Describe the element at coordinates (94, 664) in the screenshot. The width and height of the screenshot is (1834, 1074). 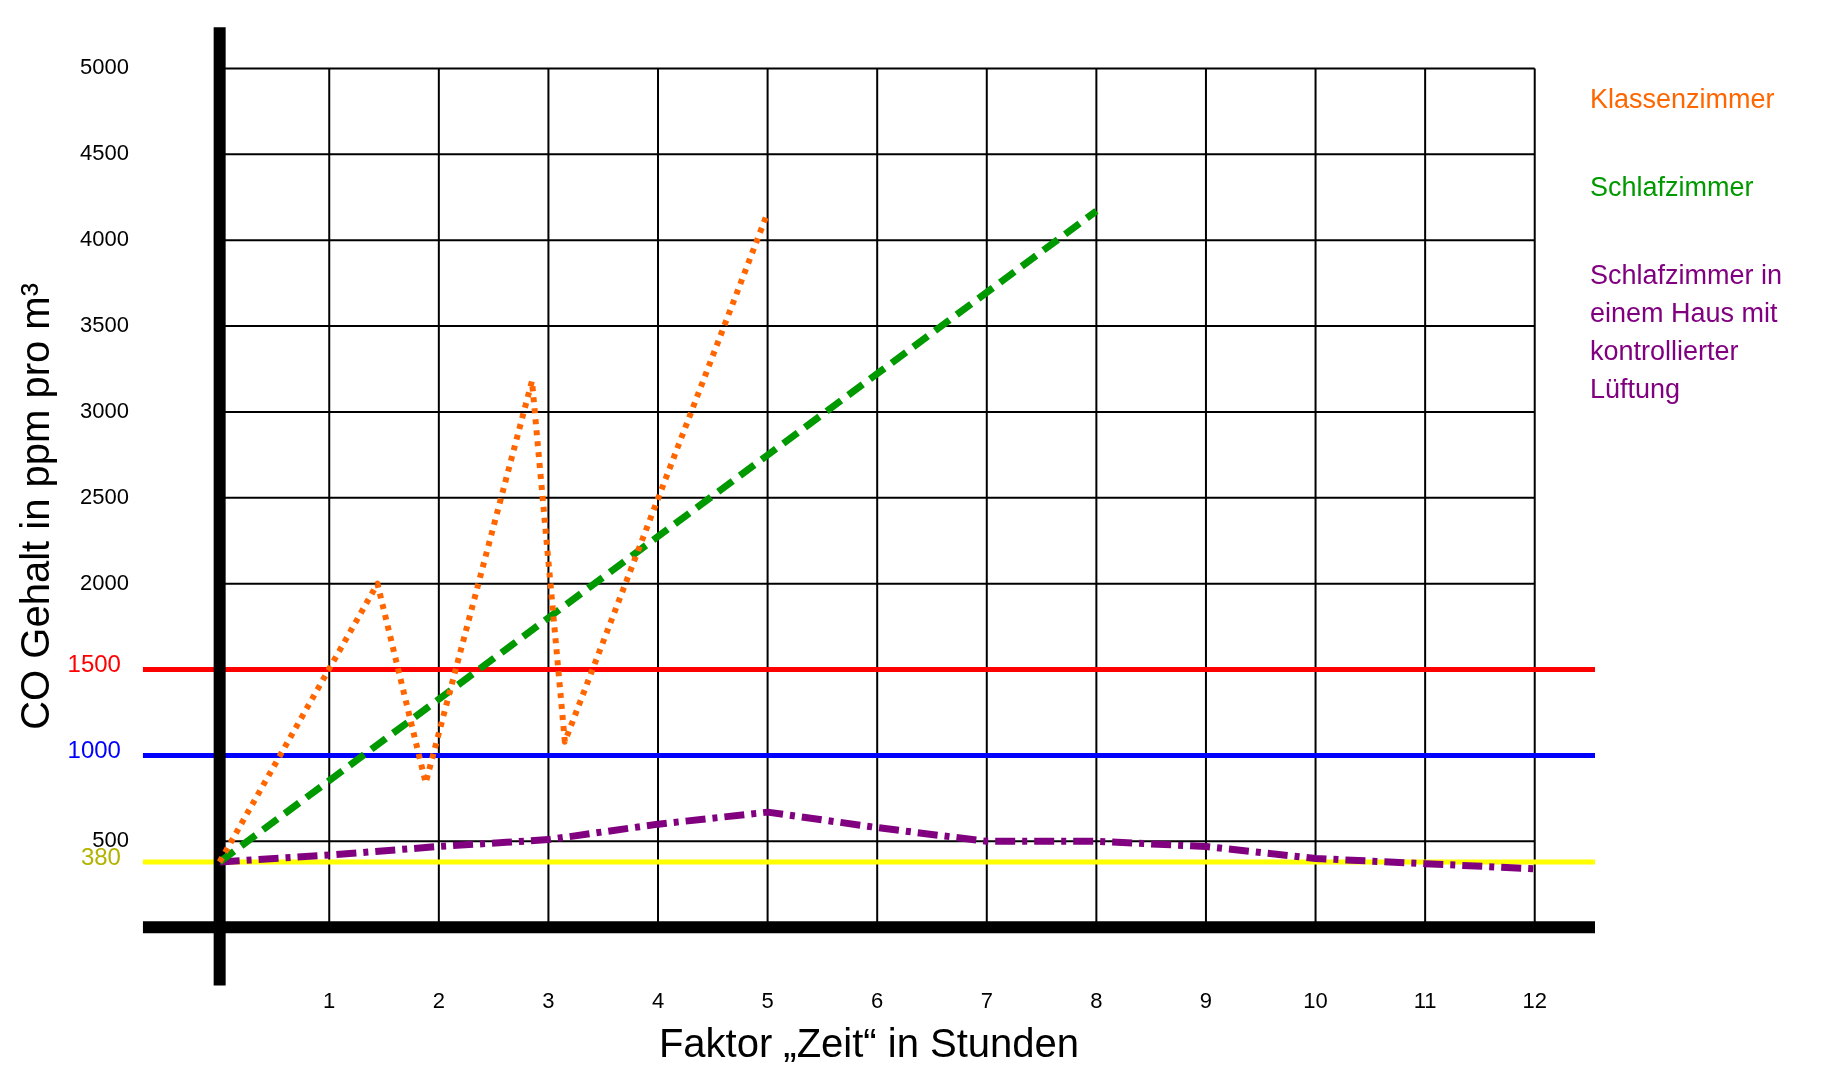
I see `ref-line-label: 1500` at that location.